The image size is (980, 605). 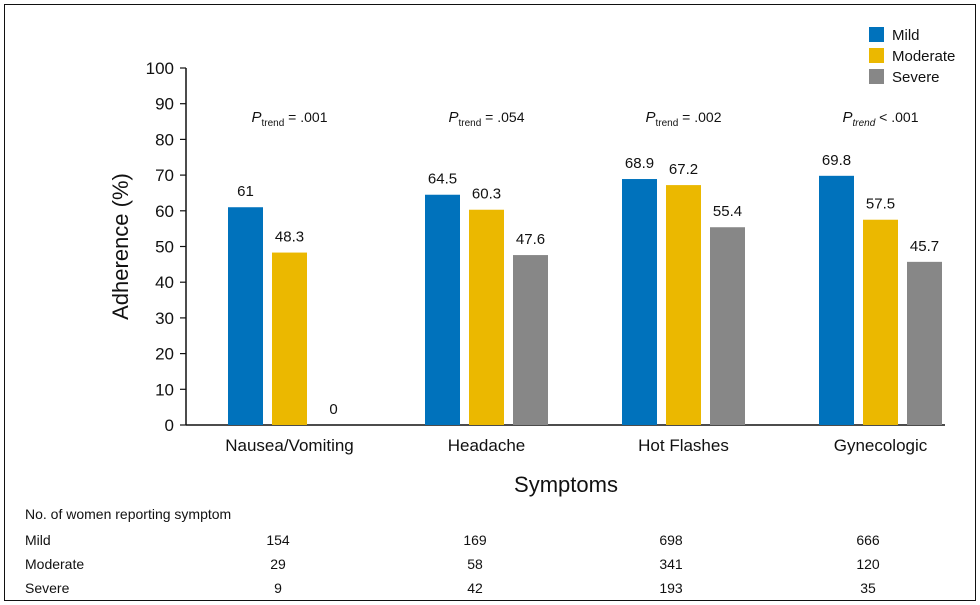 I want to click on row-label: Moderate, so click(x=55, y=564).